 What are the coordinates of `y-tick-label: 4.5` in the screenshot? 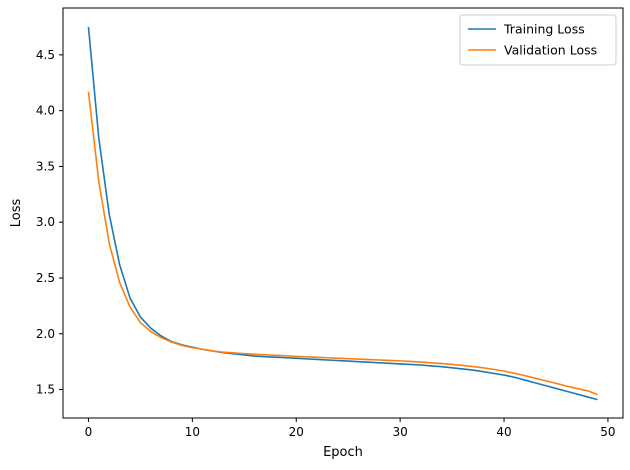 It's located at (45, 55).